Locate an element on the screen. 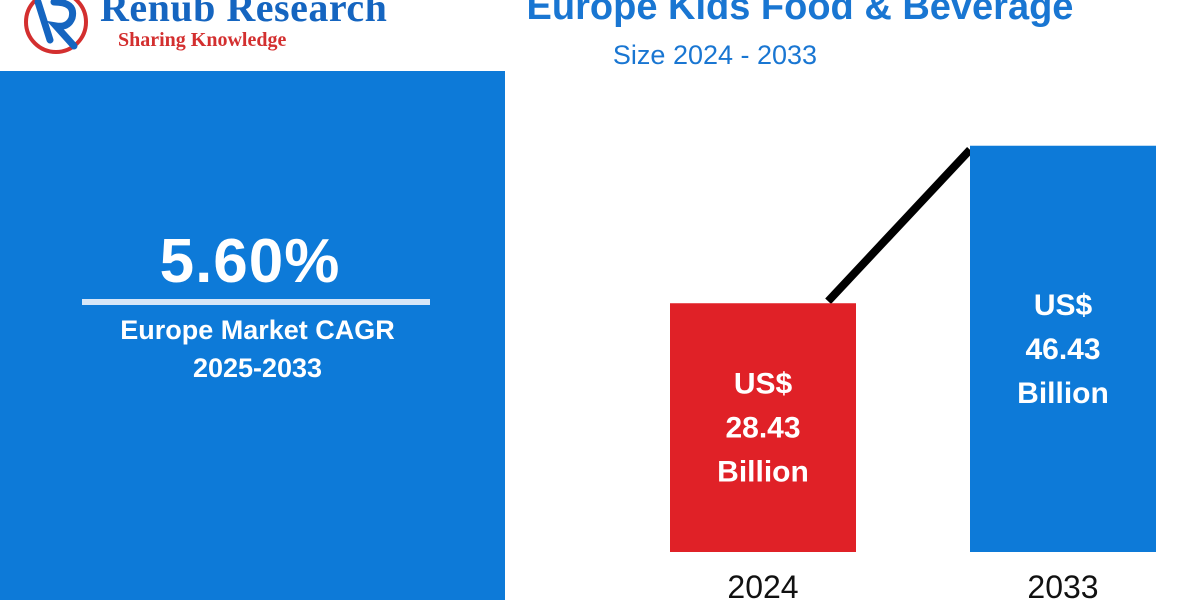 This screenshot has height=600, width=1200. bar-2033 is located at coordinates (1063, 349).